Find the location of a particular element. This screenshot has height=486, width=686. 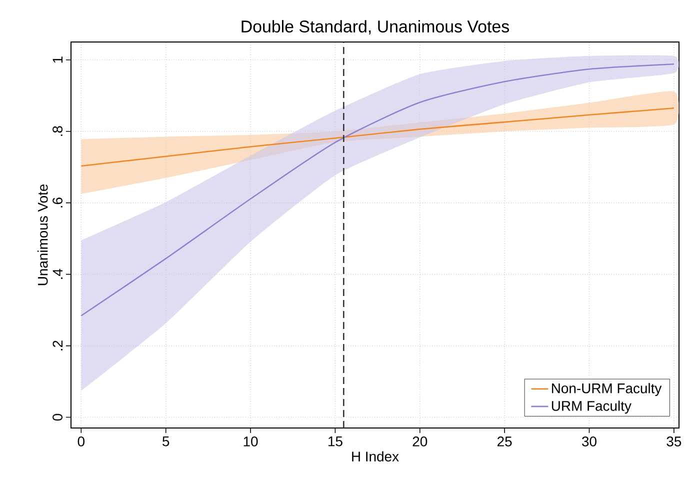

y-tick-label: .4 is located at coordinates (57, 273).